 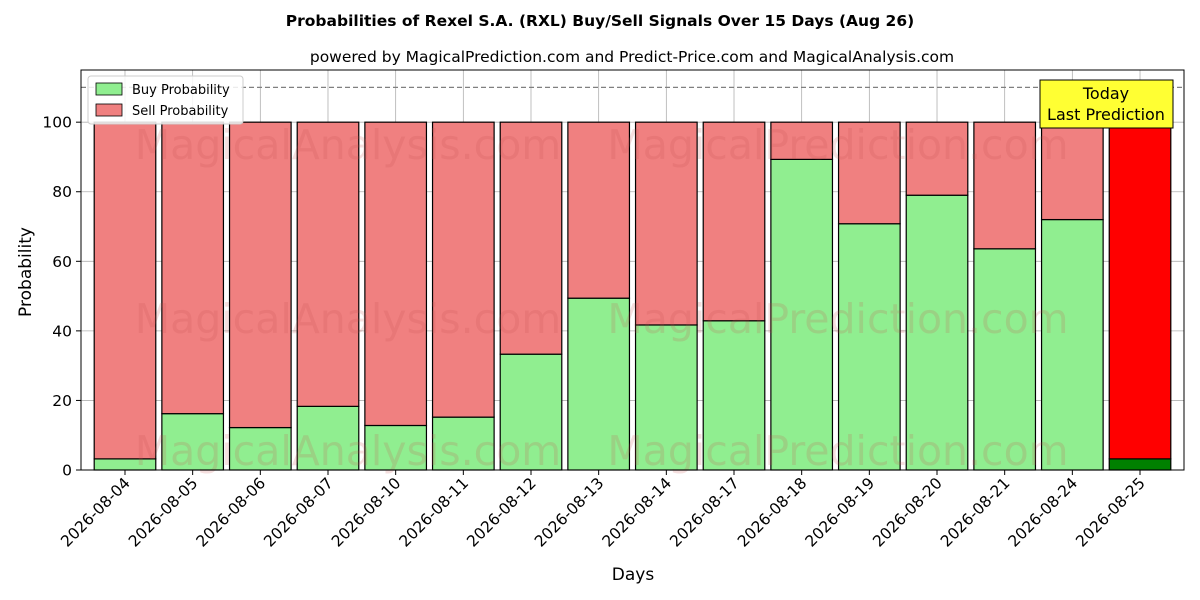 What do you see at coordinates (57, 123) in the screenshot?
I see `y-tick-label: 100` at bounding box center [57, 123].